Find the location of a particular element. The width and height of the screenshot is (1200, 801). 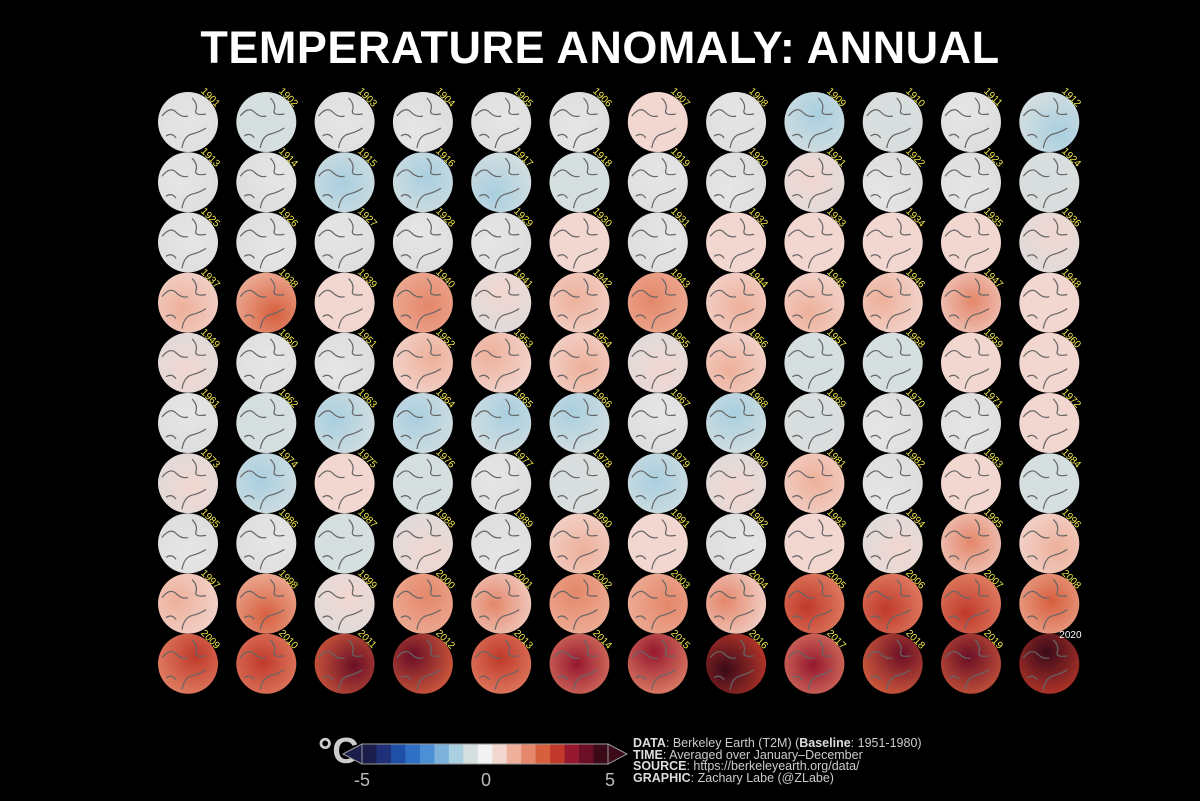

map-1945 is located at coordinates (814, 302).